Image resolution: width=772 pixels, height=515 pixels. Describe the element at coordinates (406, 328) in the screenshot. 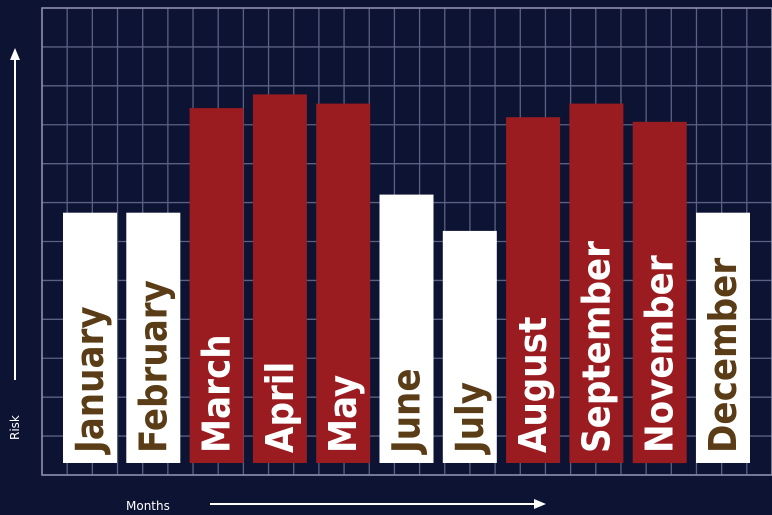

I see `bar-june` at that location.